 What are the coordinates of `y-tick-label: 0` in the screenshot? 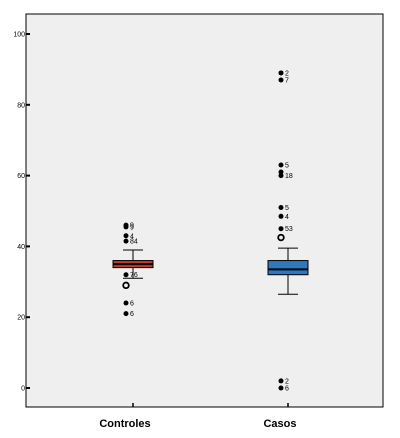 It's located at (23, 389).